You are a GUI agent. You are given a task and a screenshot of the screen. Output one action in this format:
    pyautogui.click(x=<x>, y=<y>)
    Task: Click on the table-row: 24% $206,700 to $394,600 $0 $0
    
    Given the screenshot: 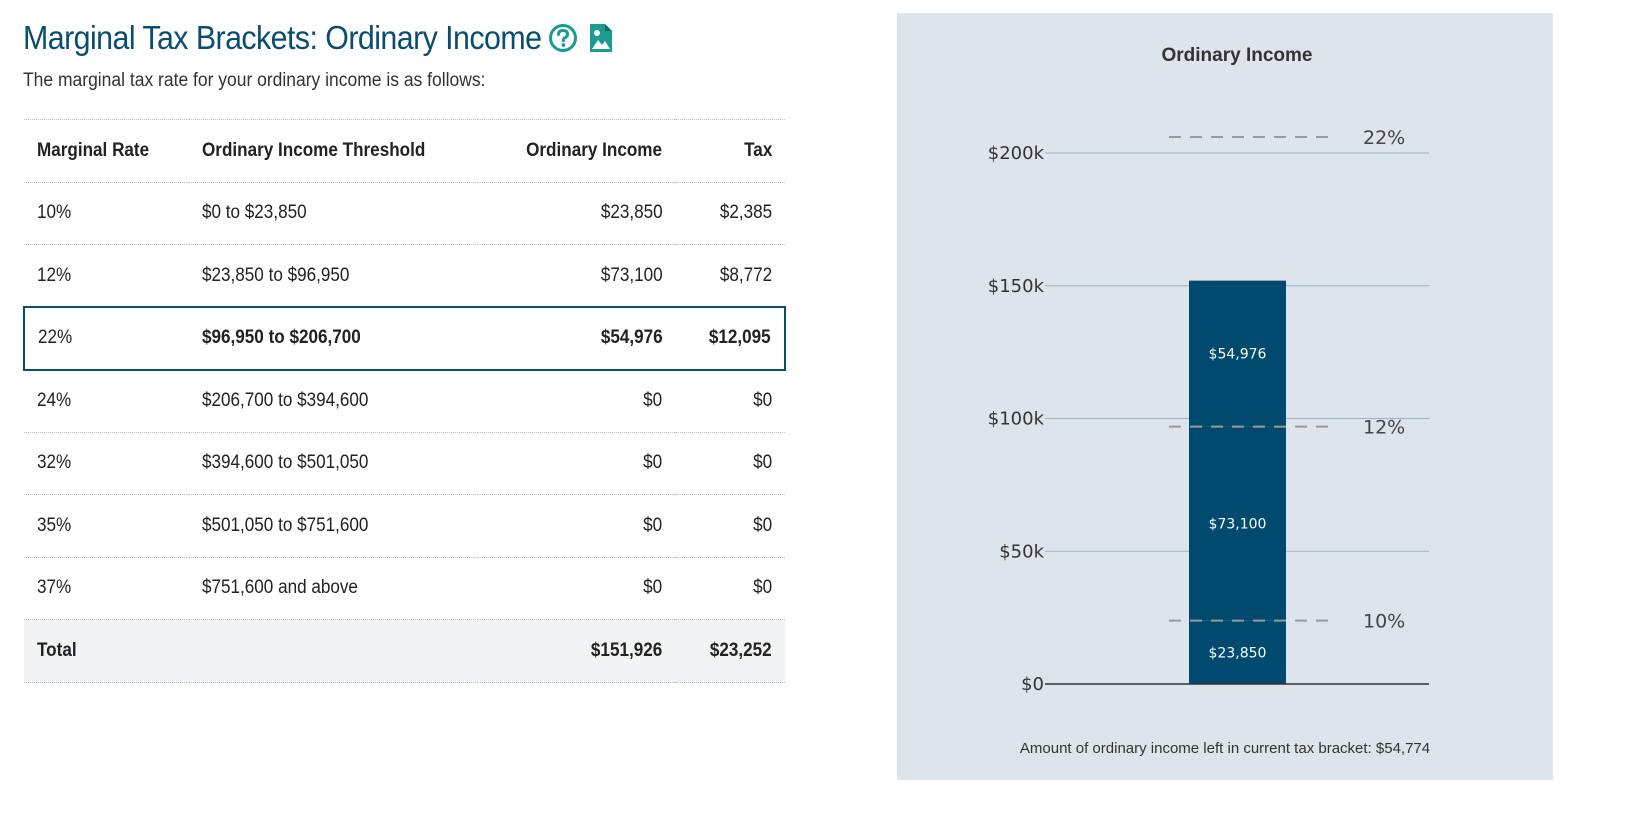 What is the action you would take?
    pyautogui.click(x=404, y=401)
    